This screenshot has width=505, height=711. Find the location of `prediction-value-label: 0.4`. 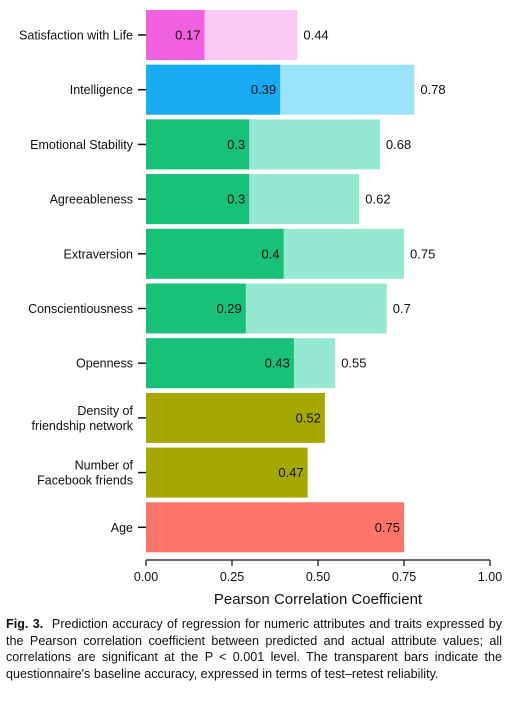

prediction-value-label: 0.4 is located at coordinates (271, 253).